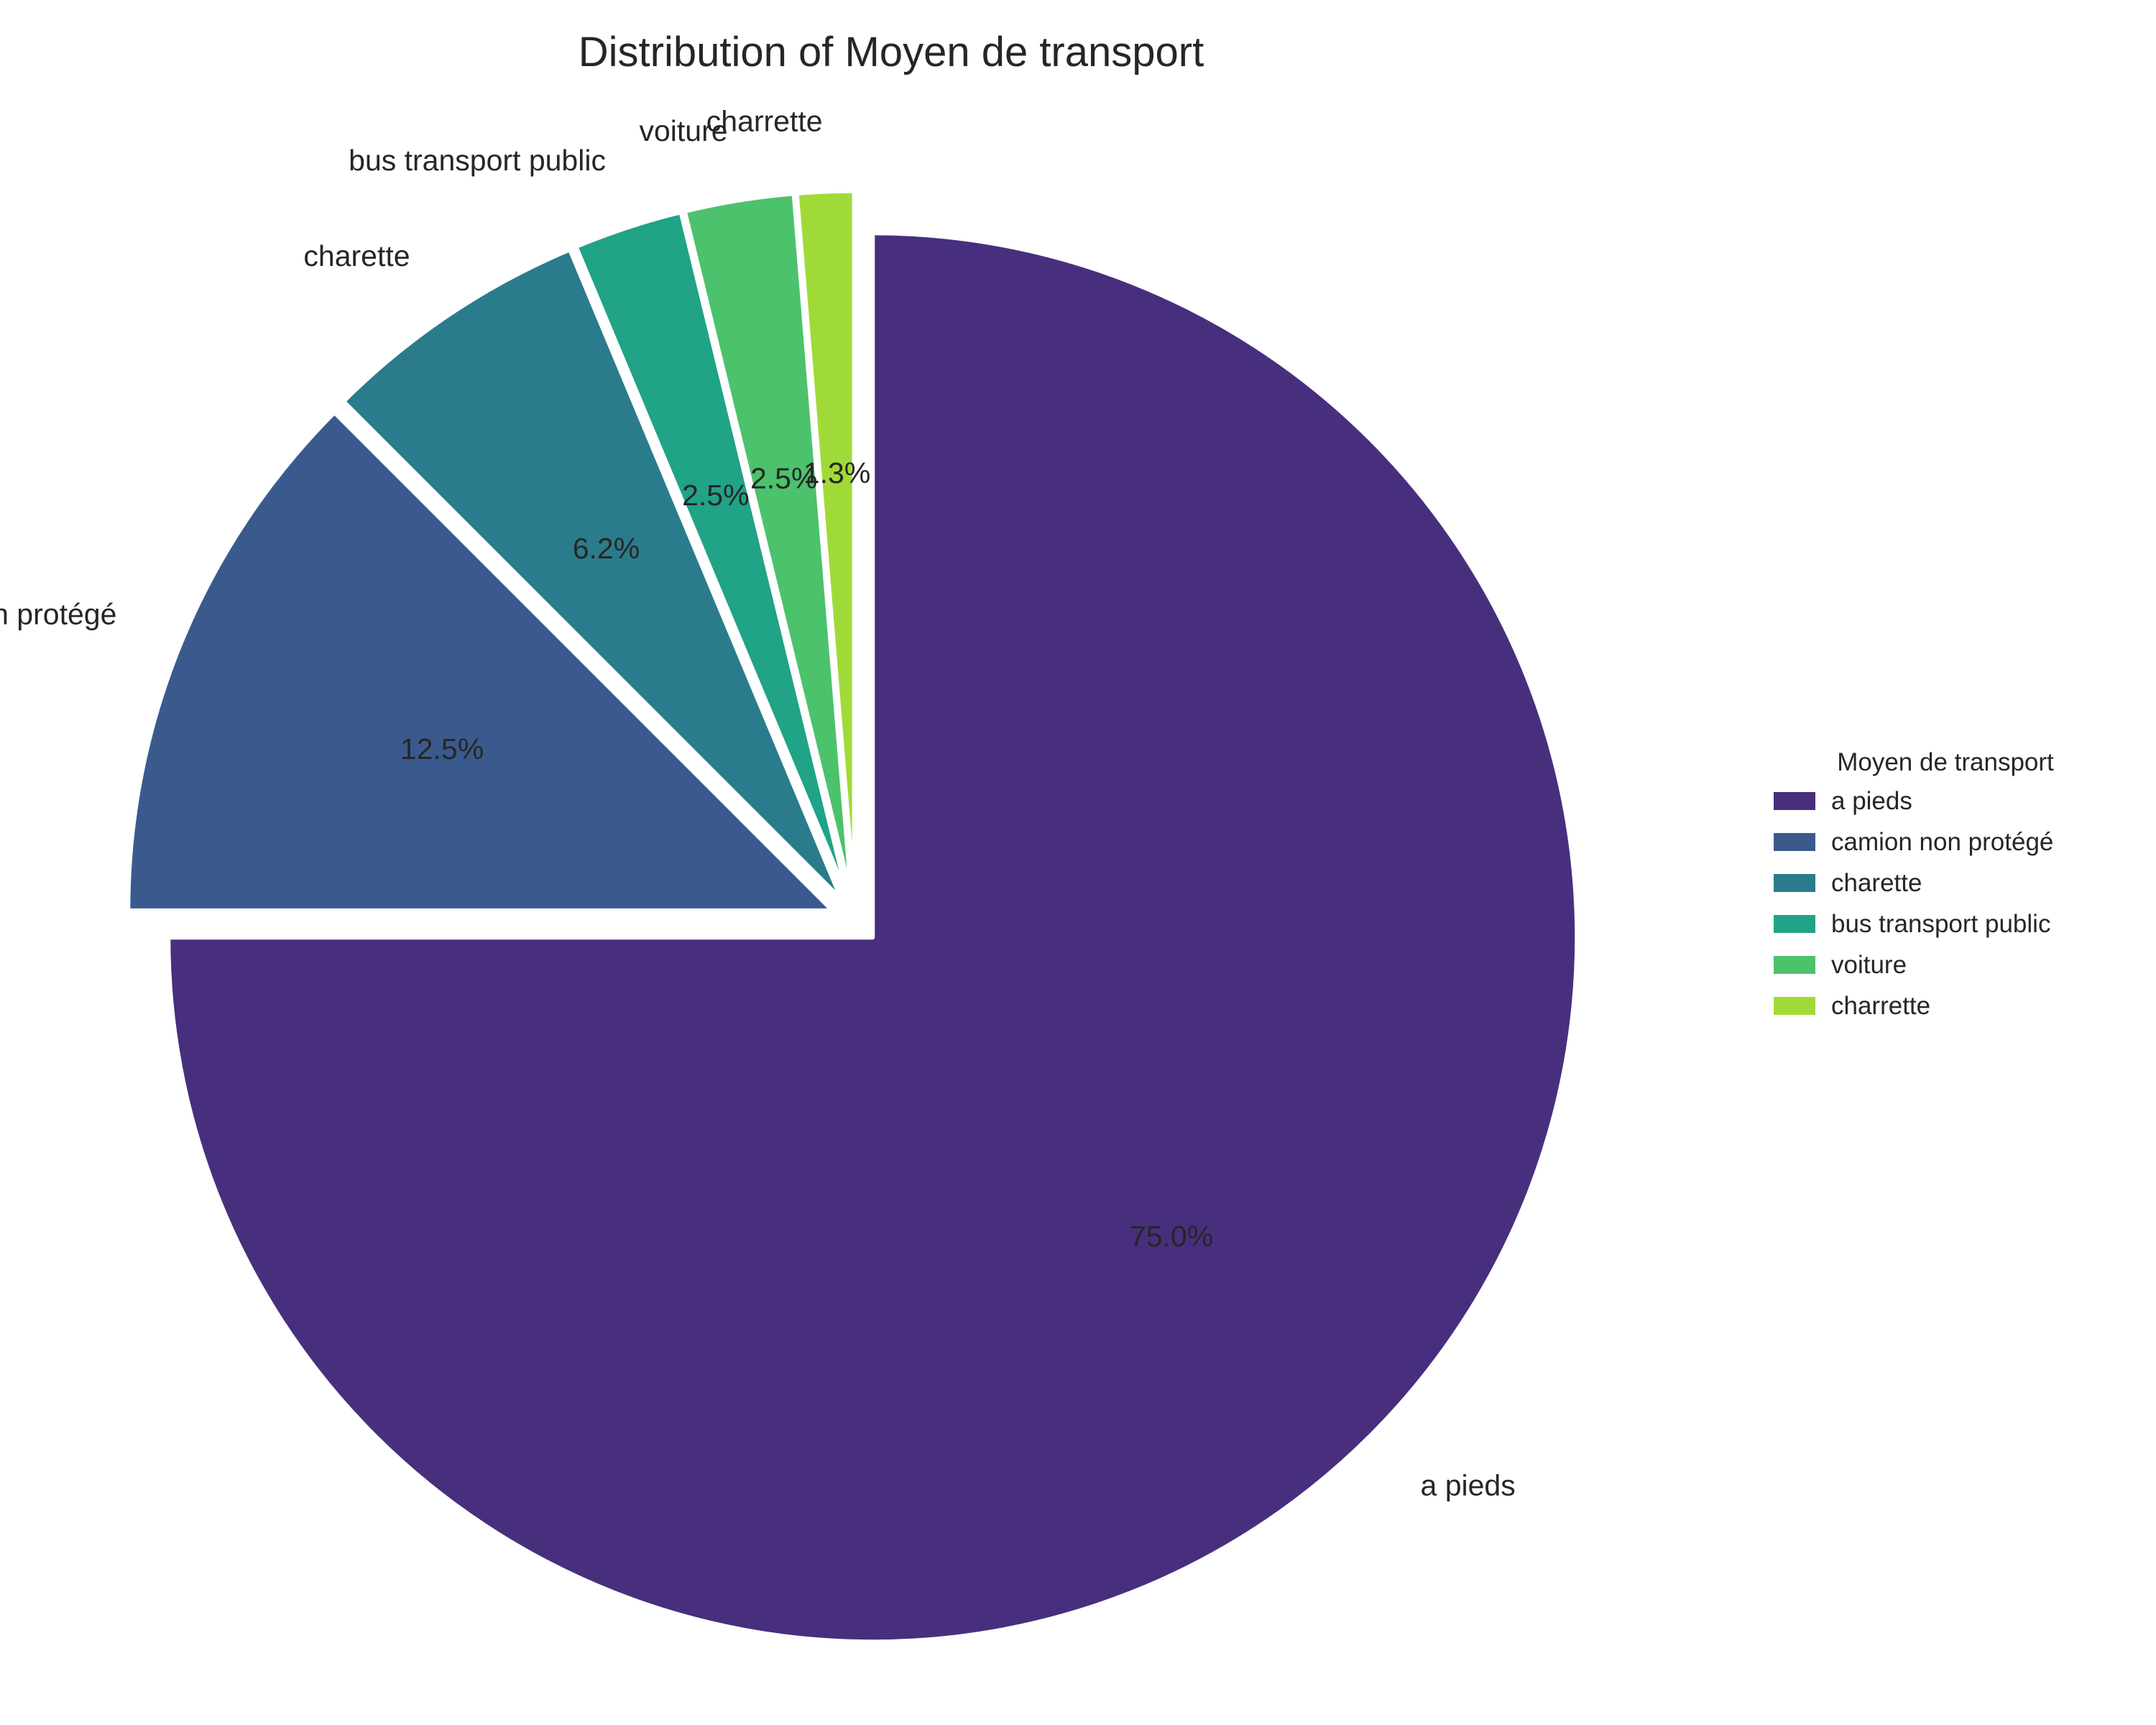 The width and height of the screenshot is (2156, 1725). What do you see at coordinates (768, 544) in the screenshot?
I see `pie-slice-voiture` at bounding box center [768, 544].